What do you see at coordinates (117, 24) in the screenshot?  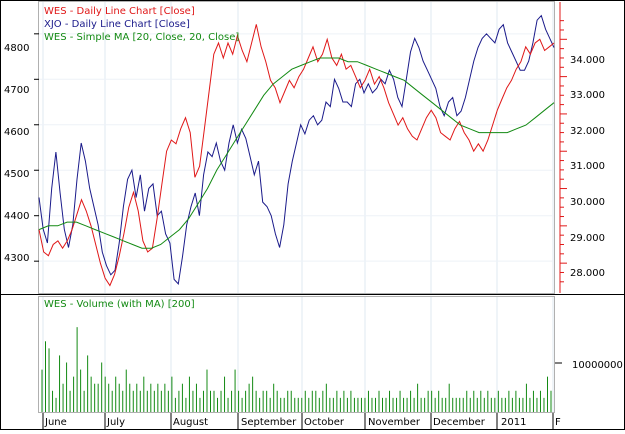 I see `legend-xjo-close: XJO - Daily Line Chart [Close]` at bounding box center [117, 24].